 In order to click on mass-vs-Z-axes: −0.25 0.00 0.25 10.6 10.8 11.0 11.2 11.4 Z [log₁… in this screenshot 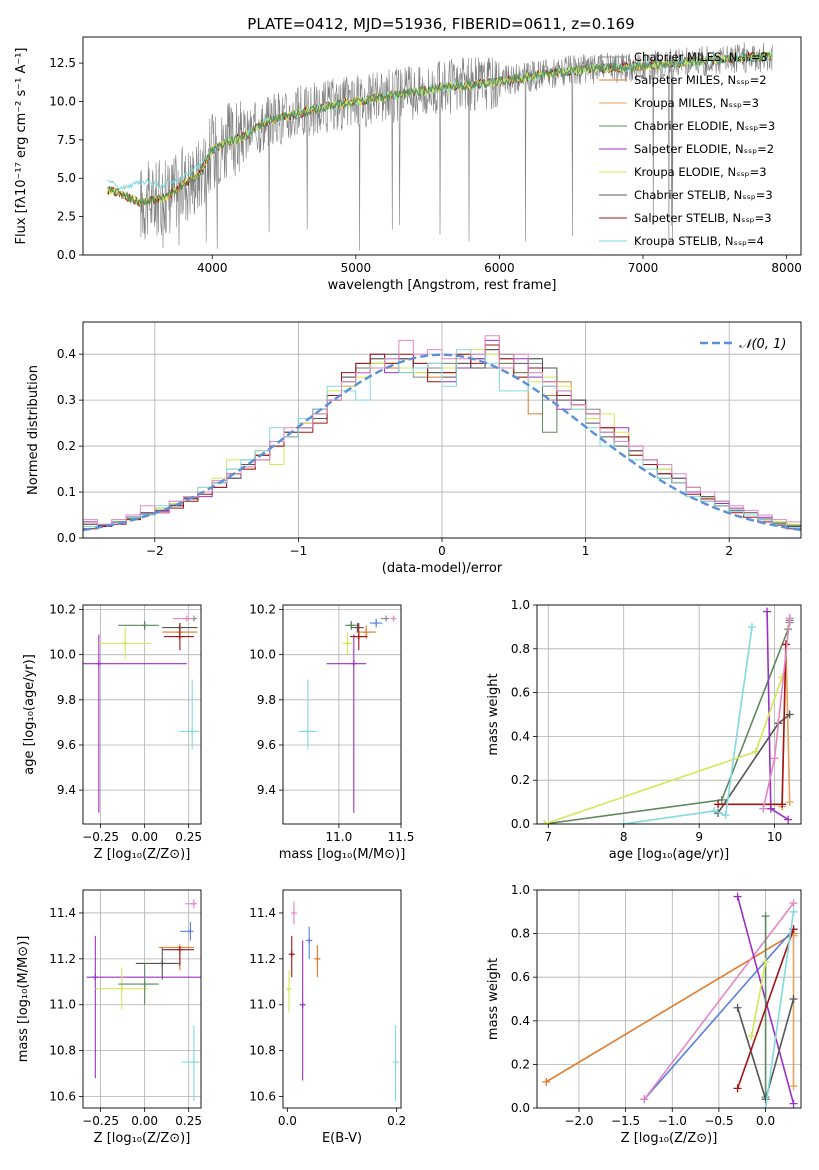, I will do `click(109, 1018)`.